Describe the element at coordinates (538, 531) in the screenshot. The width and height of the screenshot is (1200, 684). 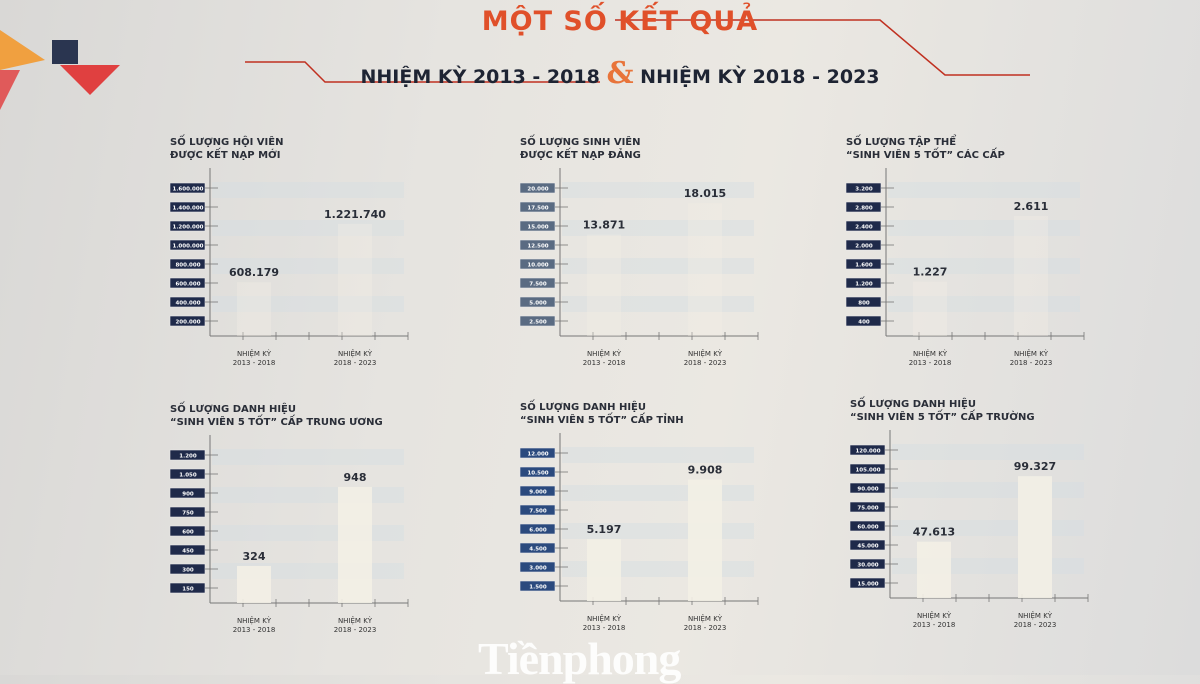
I see `y-tick-label: 6.000` at that location.